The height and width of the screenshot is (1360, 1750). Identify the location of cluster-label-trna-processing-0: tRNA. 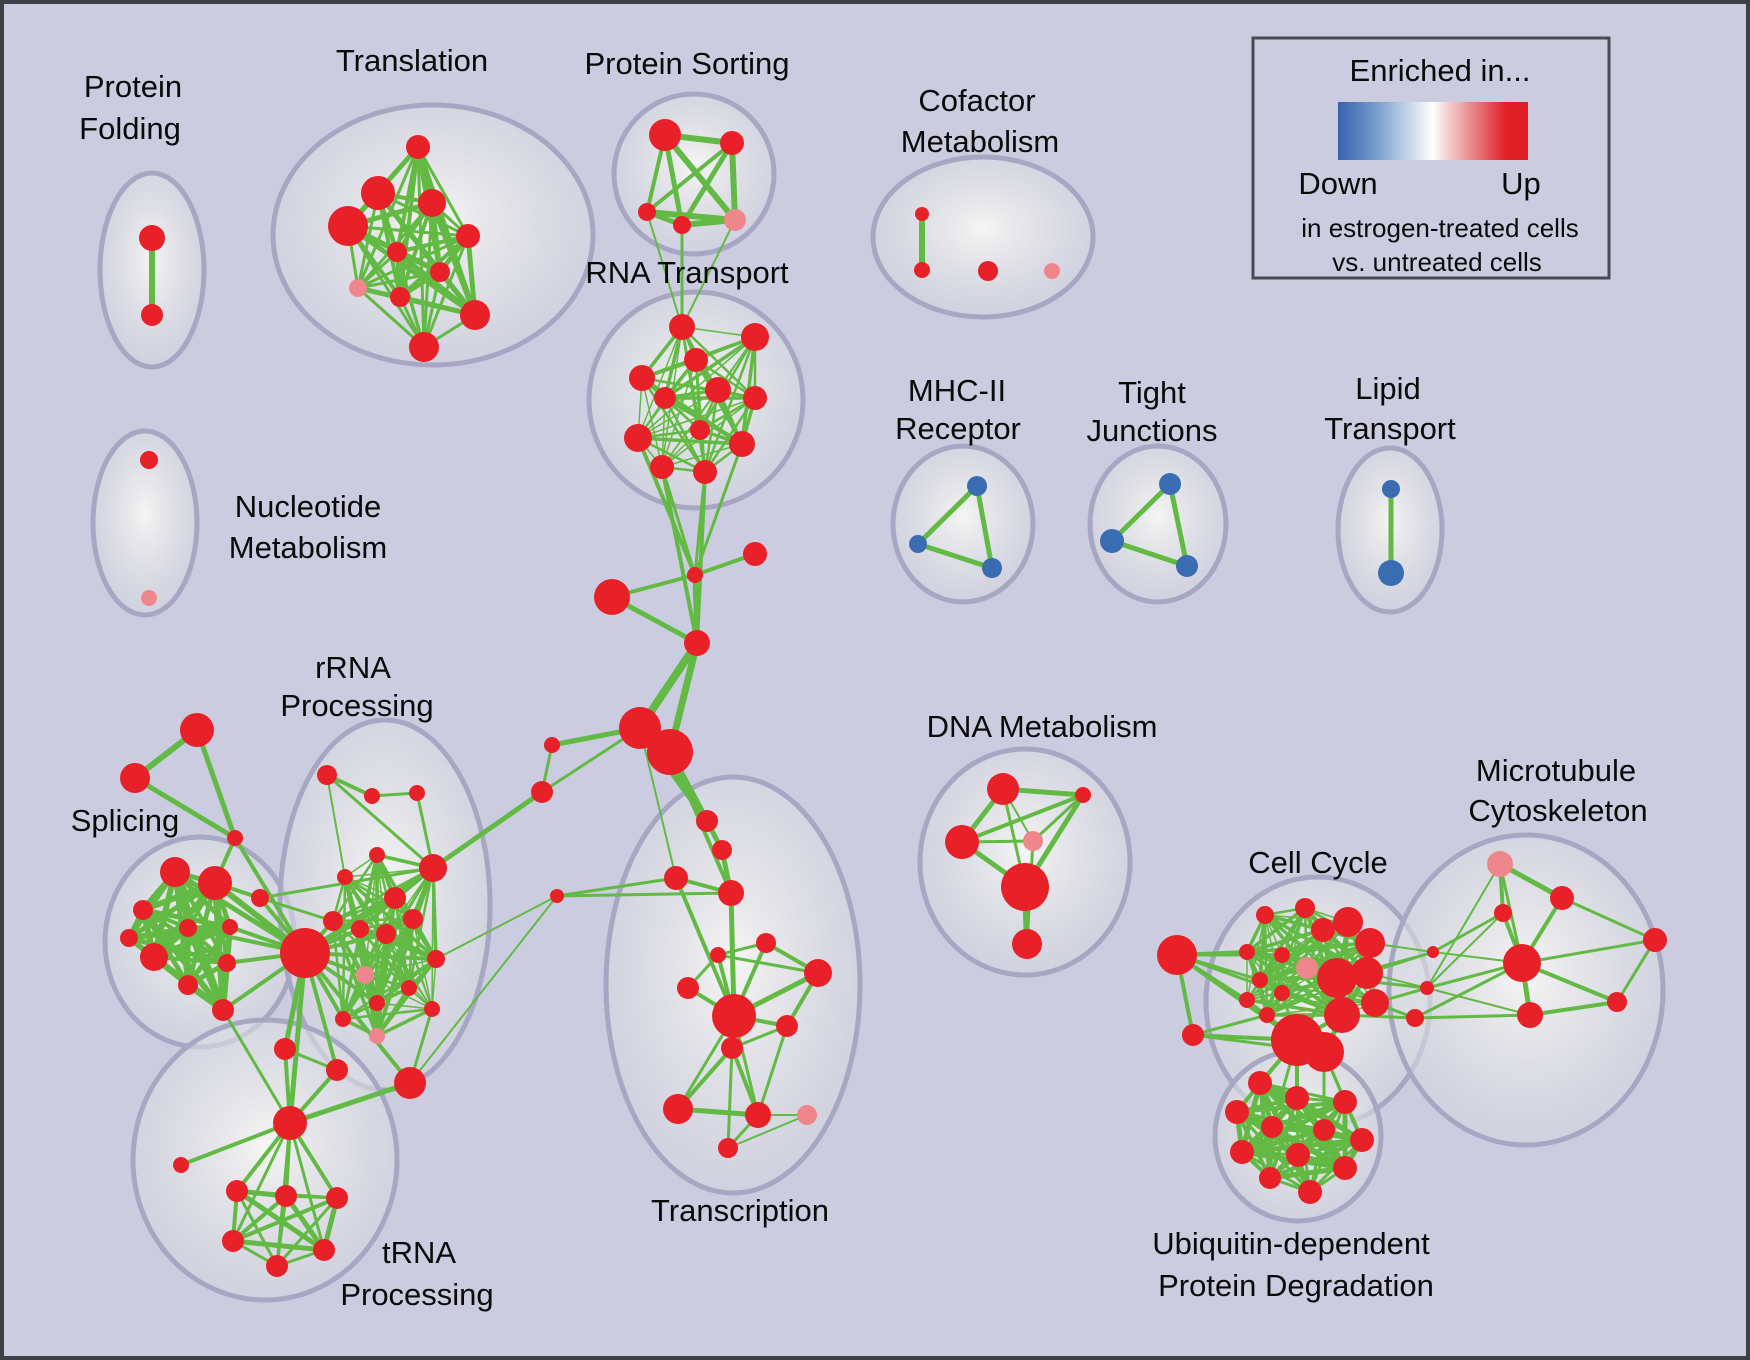
(419, 1252).